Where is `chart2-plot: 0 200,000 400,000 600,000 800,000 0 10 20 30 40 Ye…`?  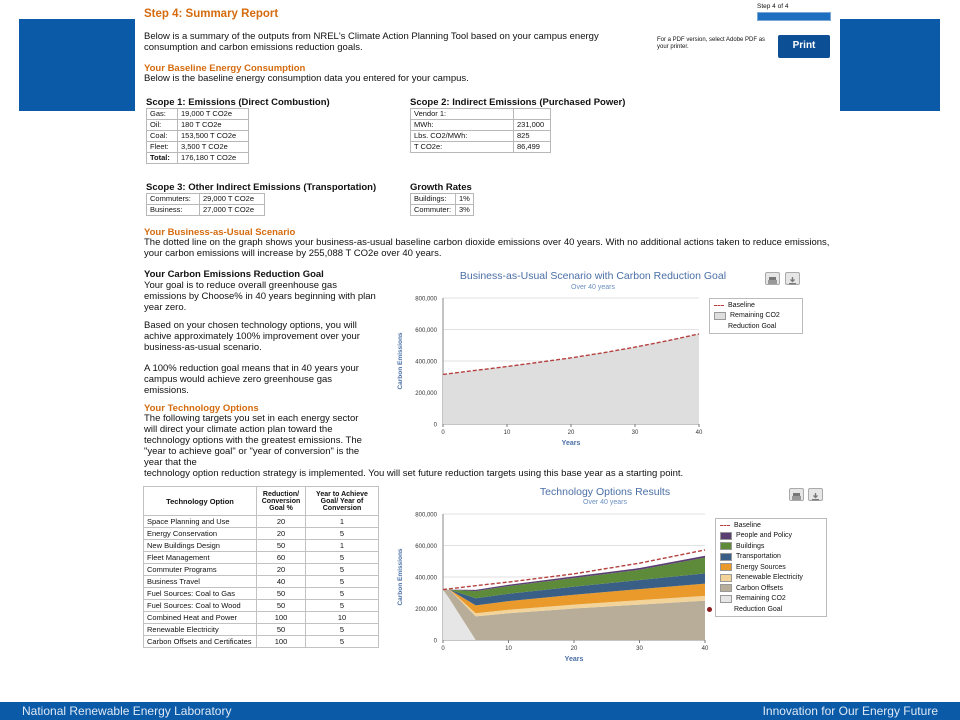
chart2-plot: 0 200,000 400,000 600,000 800,000 0 10 20 30 40 Ye… is located at coordinates (553, 588).